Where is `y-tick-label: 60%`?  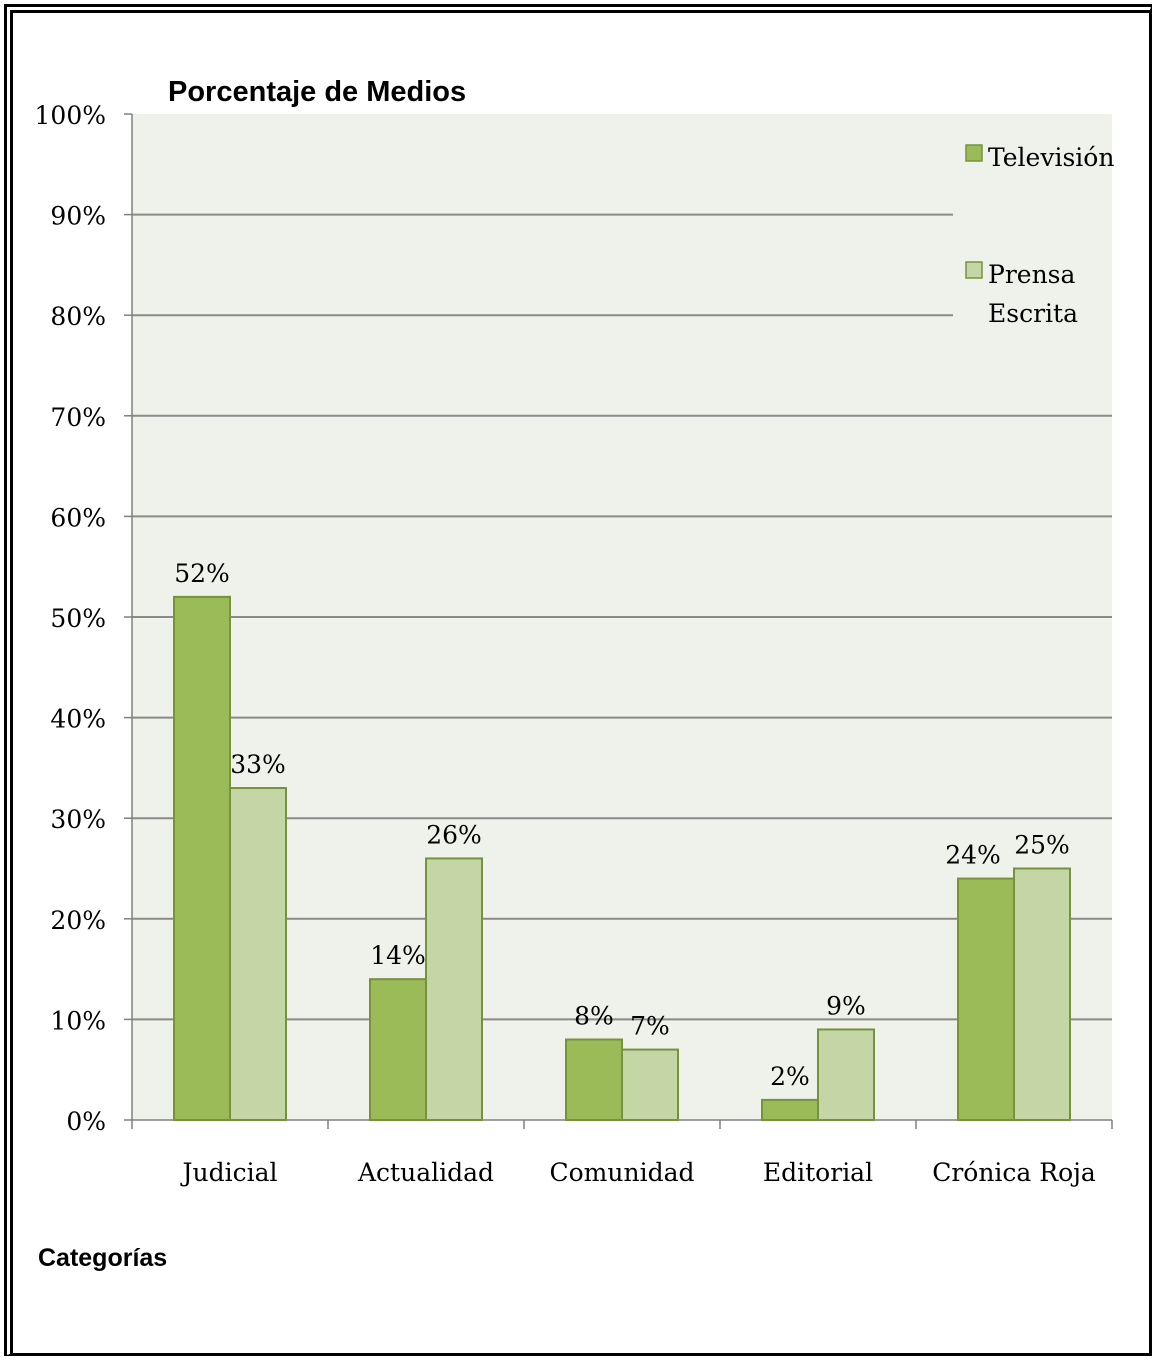
y-tick-label: 60% is located at coordinates (78, 517).